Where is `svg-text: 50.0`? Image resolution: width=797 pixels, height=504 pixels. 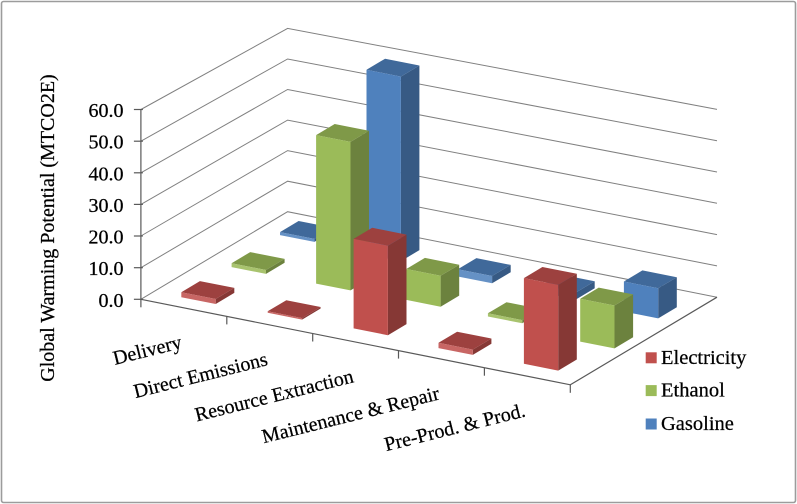
svg-text: 50.0 is located at coordinates (106, 143).